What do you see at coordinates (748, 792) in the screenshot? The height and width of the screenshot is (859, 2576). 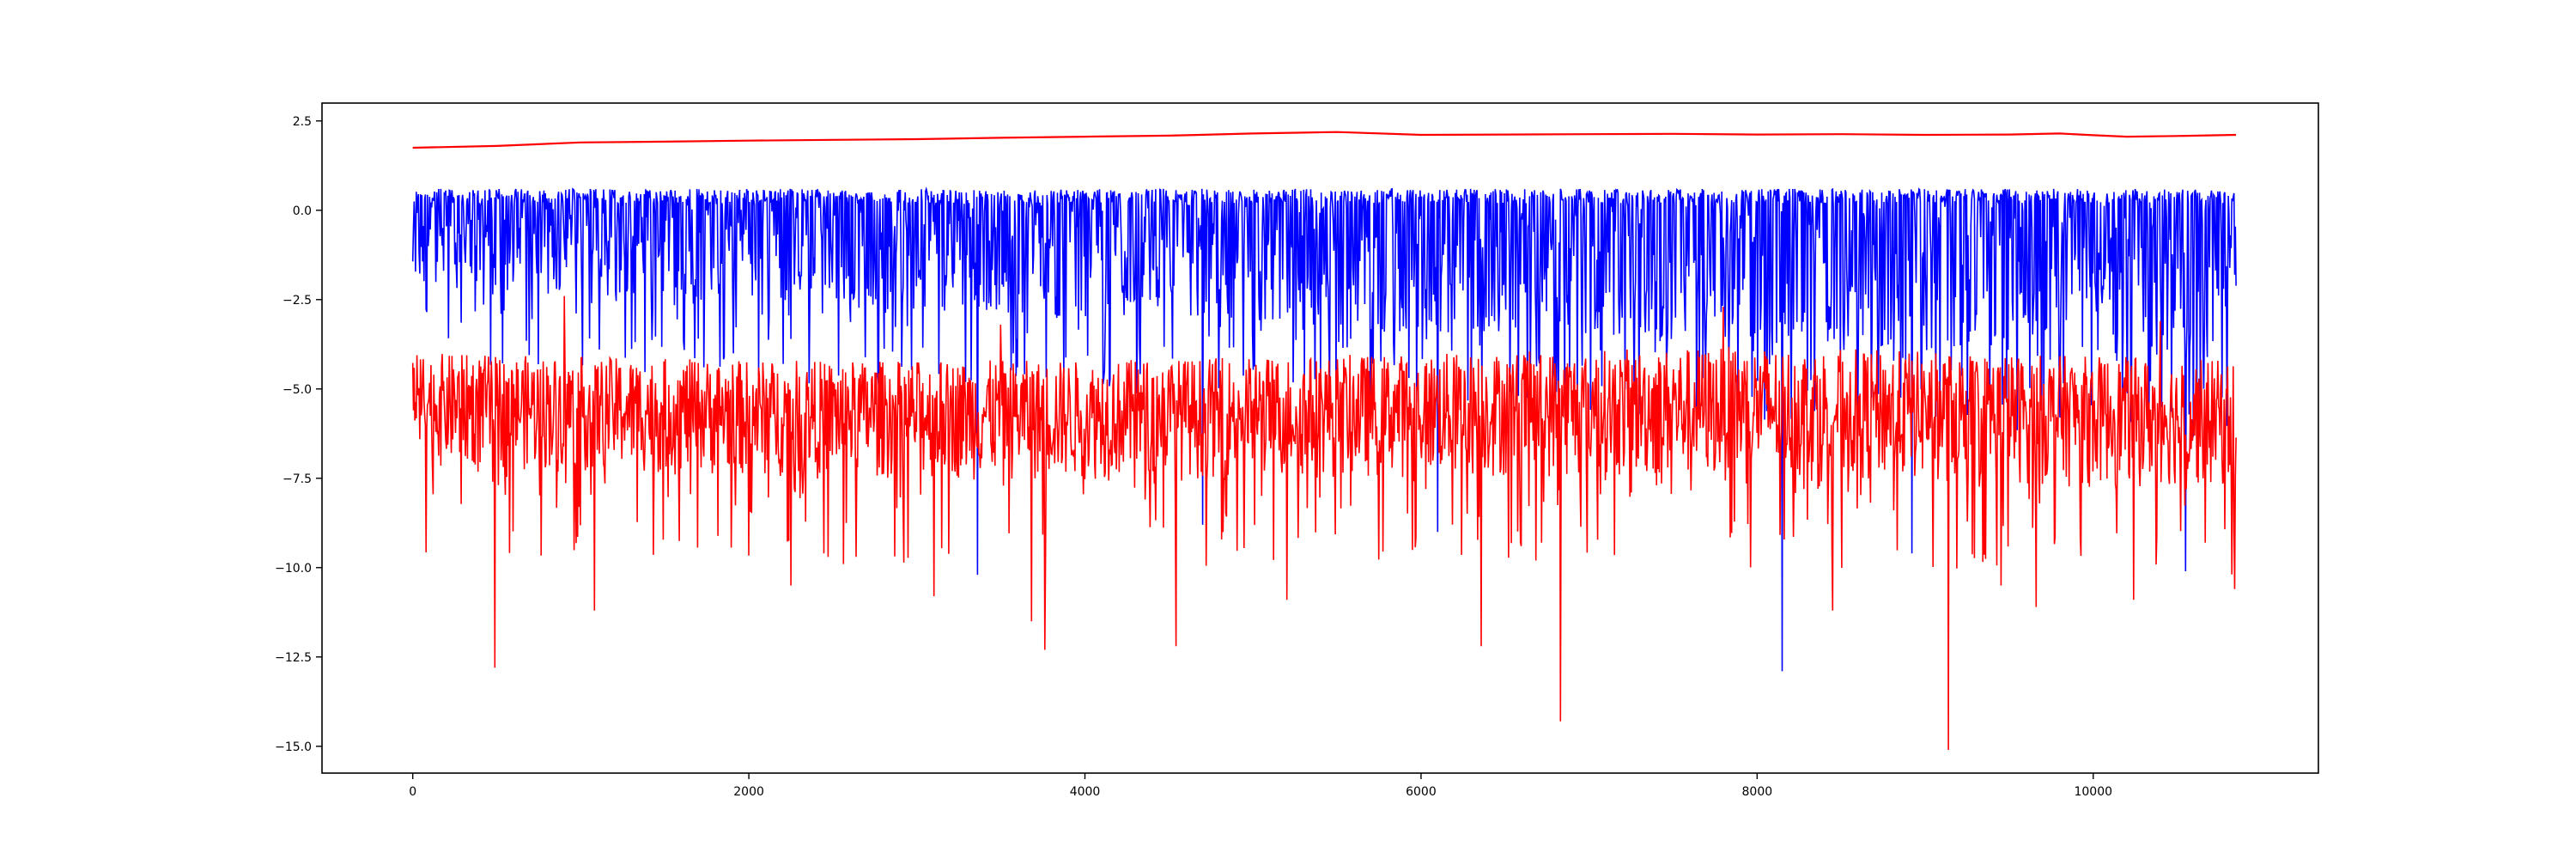 I see `x-tick-label: 2000` at bounding box center [748, 792].